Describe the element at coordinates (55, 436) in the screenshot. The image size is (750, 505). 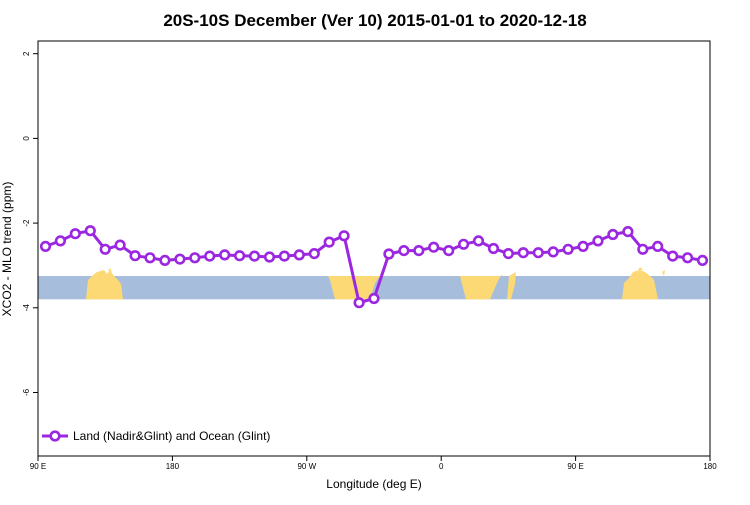
I see `legend-marker-swatch` at that location.